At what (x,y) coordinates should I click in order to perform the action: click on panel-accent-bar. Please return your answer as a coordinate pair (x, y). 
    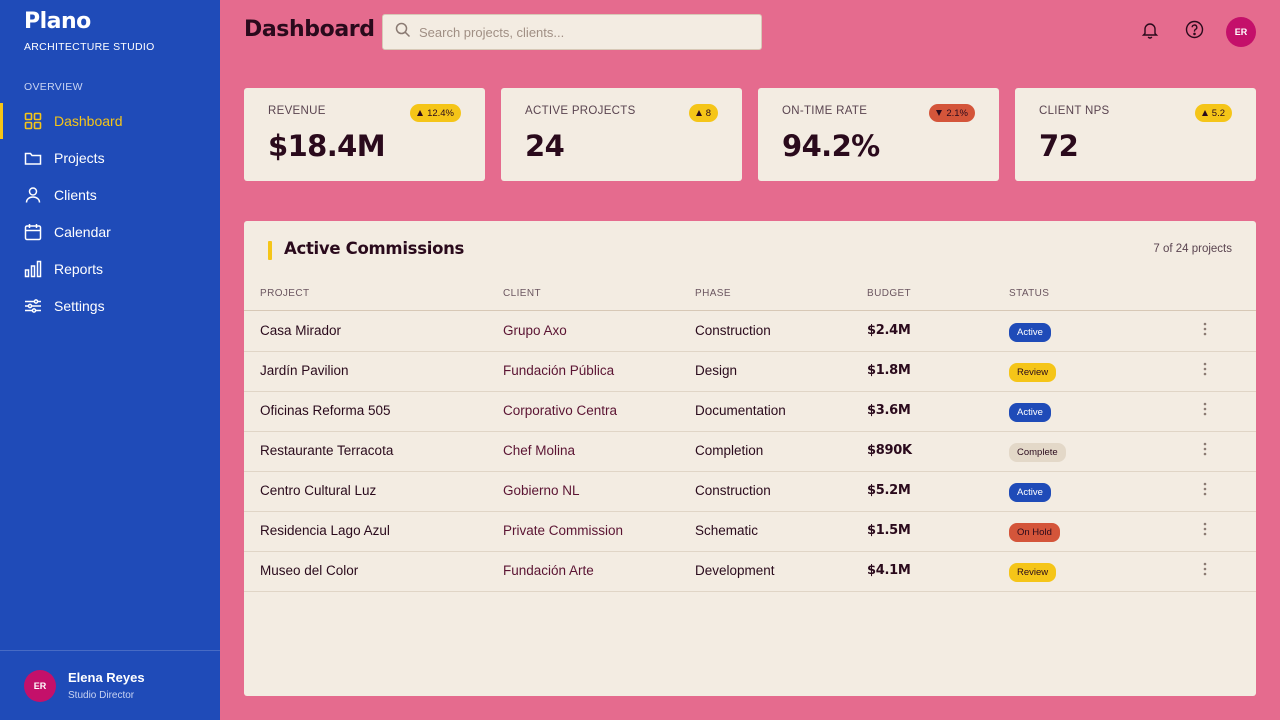
    Looking at the image, I should click on (270, 250).